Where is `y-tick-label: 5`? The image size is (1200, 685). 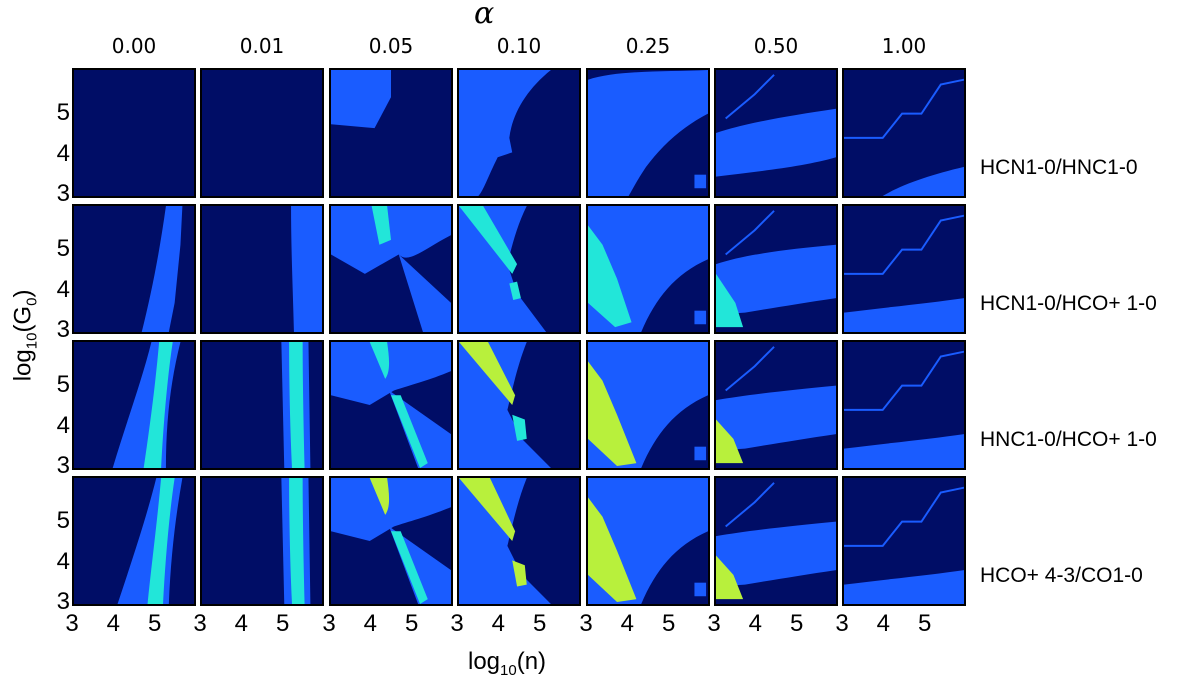 y-tick-label: 5 is located at coordinates (63, 385).